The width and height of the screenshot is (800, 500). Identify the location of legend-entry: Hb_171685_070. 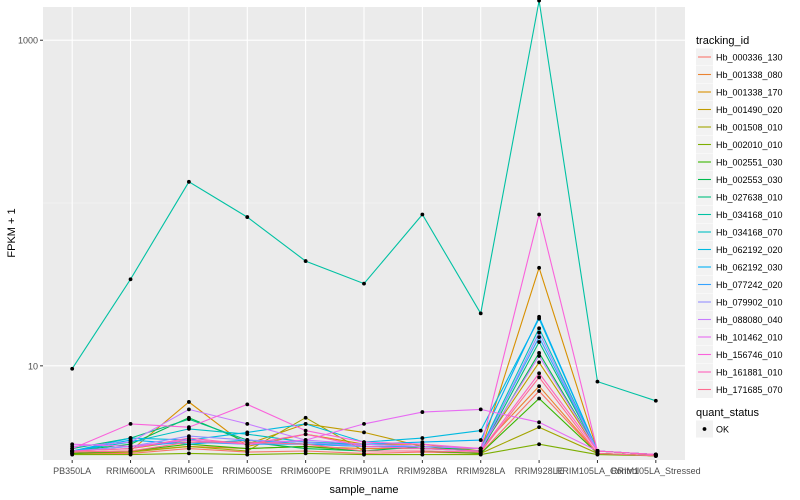
(739, 389).